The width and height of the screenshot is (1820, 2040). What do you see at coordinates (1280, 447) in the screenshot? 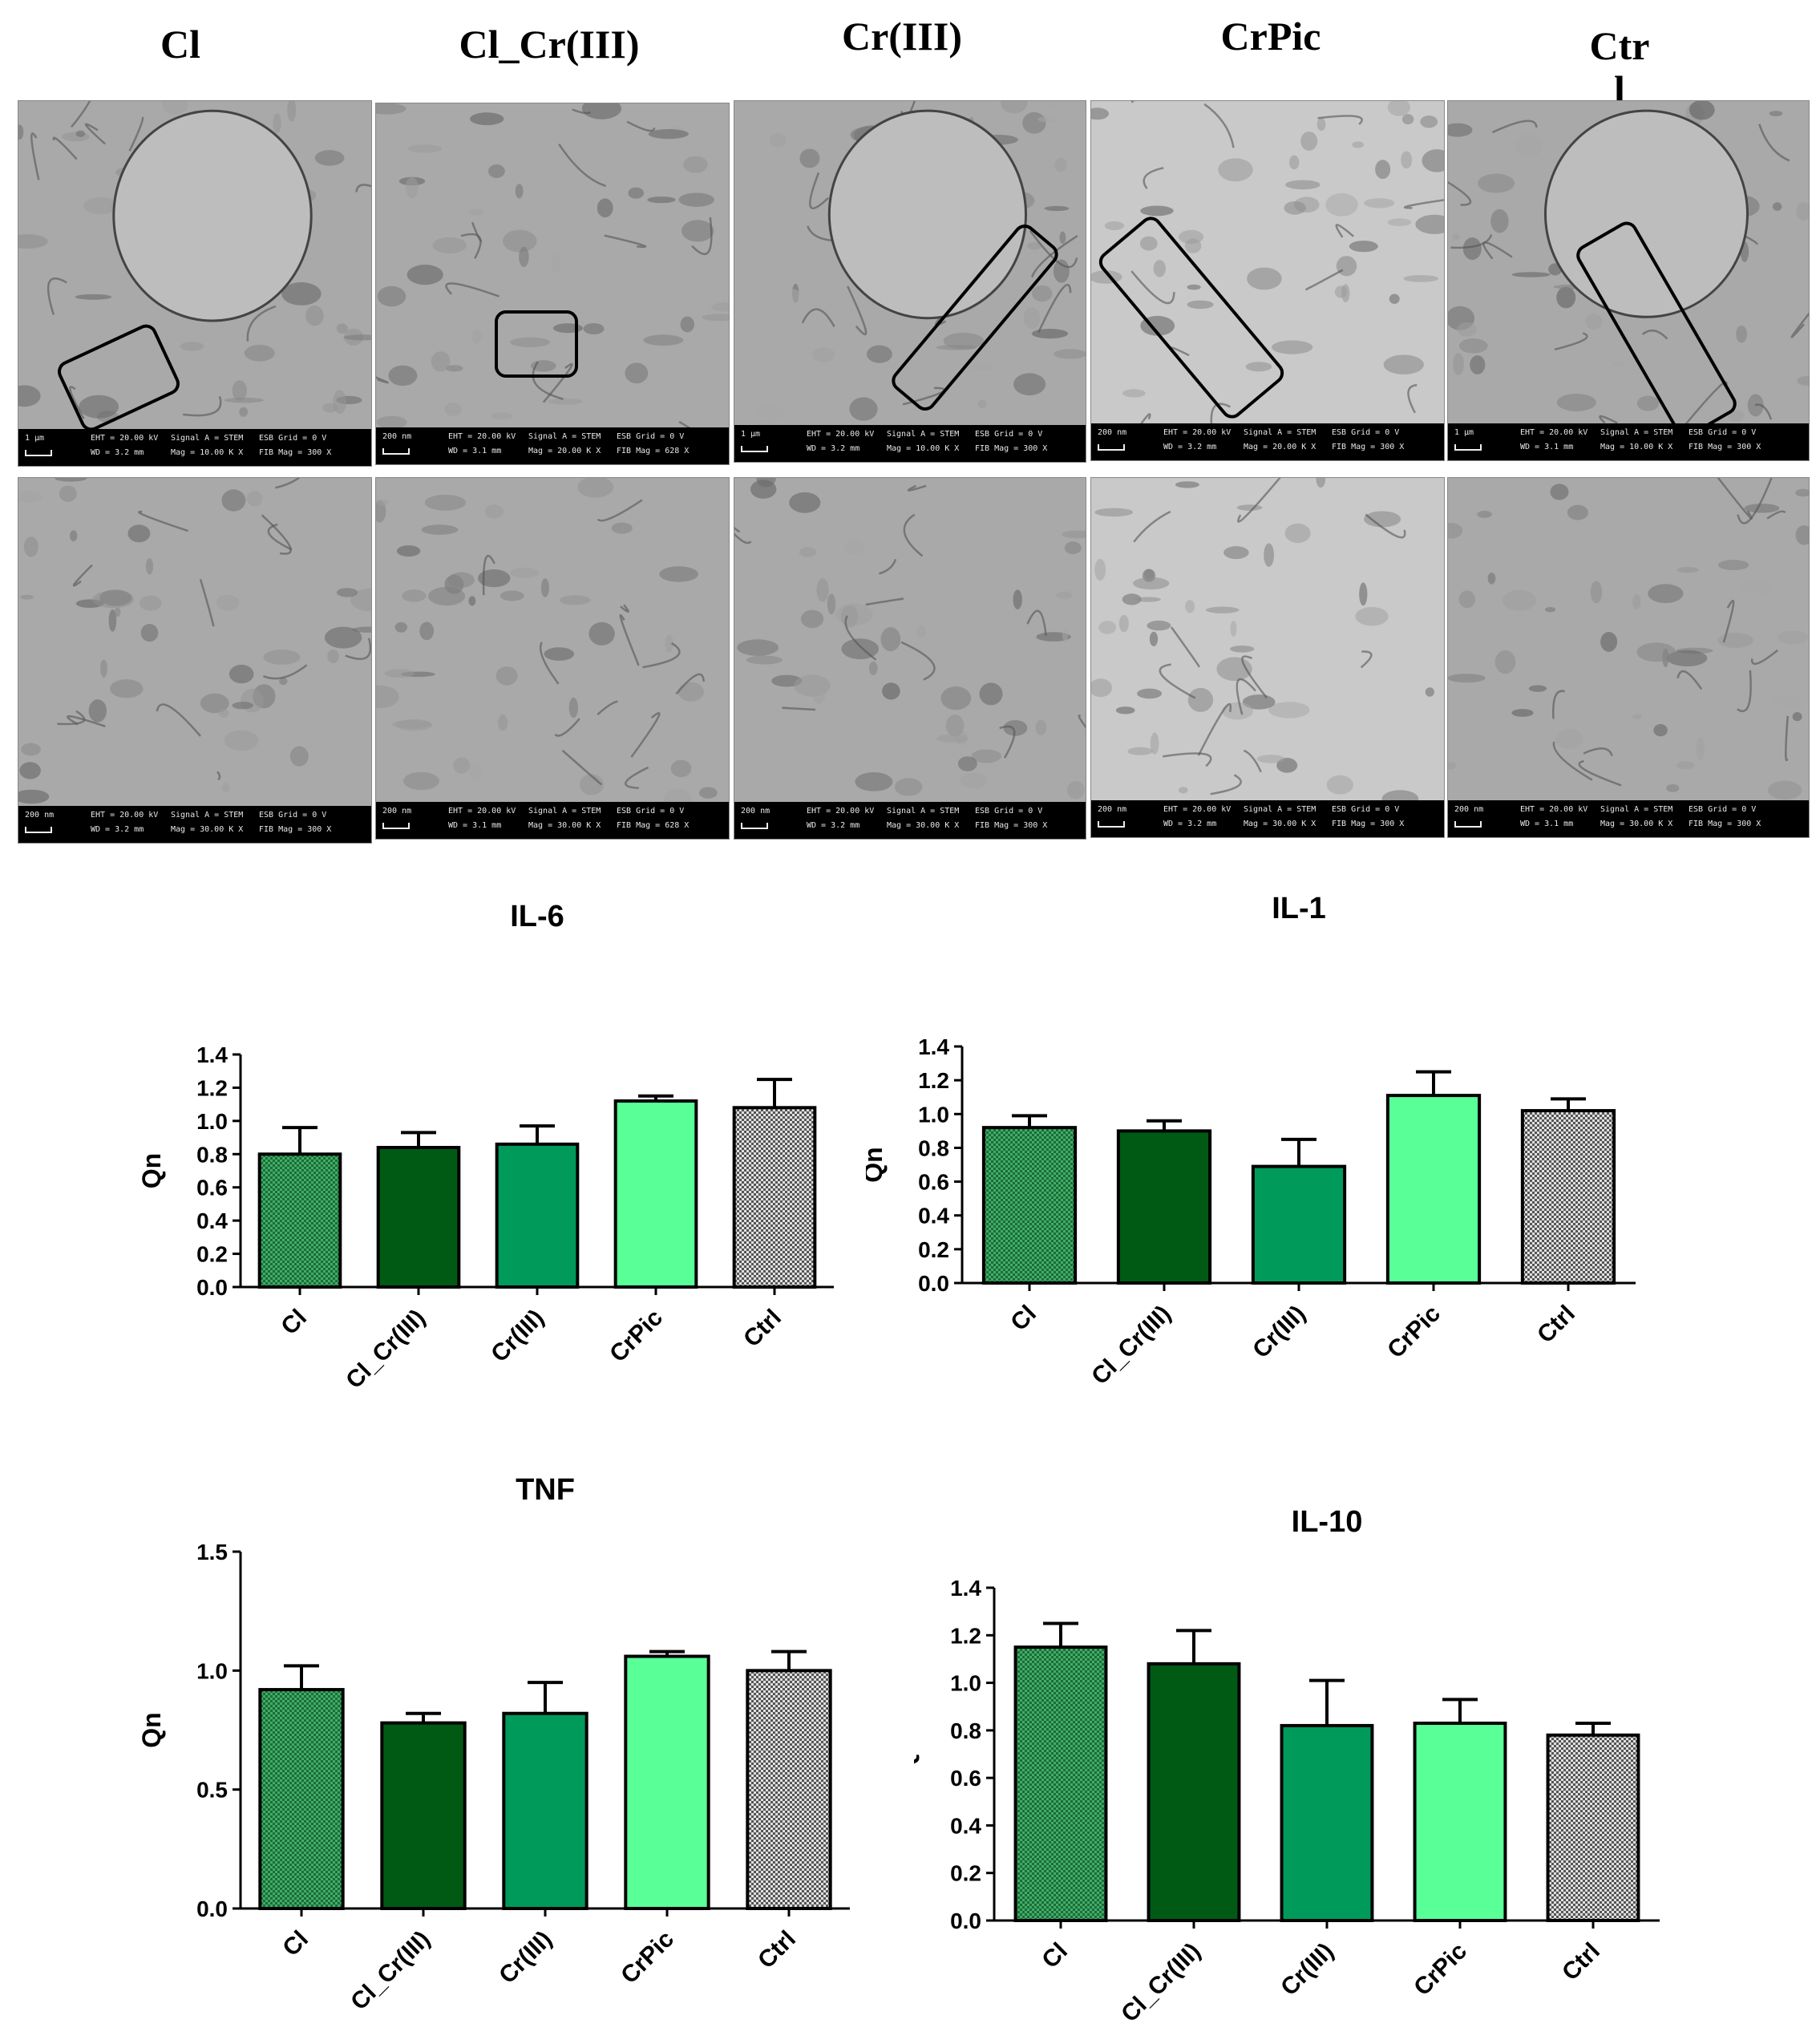
I see `sem-mag-label: Mag = 20.00 K X` at bounding box center [1280, 447].